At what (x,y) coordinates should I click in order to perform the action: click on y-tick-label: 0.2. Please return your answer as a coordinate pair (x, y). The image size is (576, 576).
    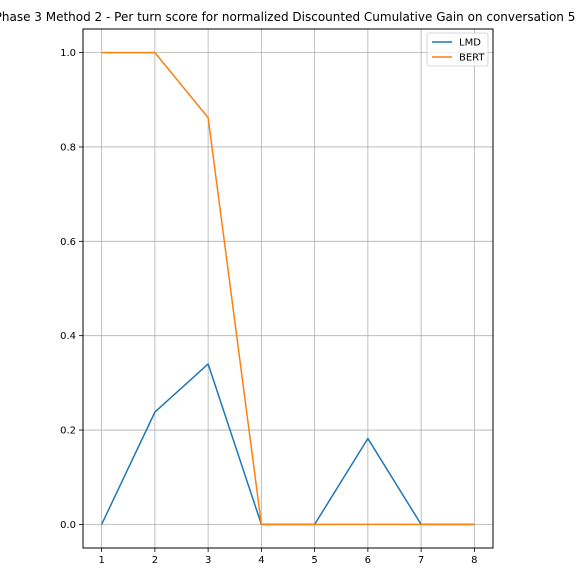
    Looking at the image, I should click on (68, 431).